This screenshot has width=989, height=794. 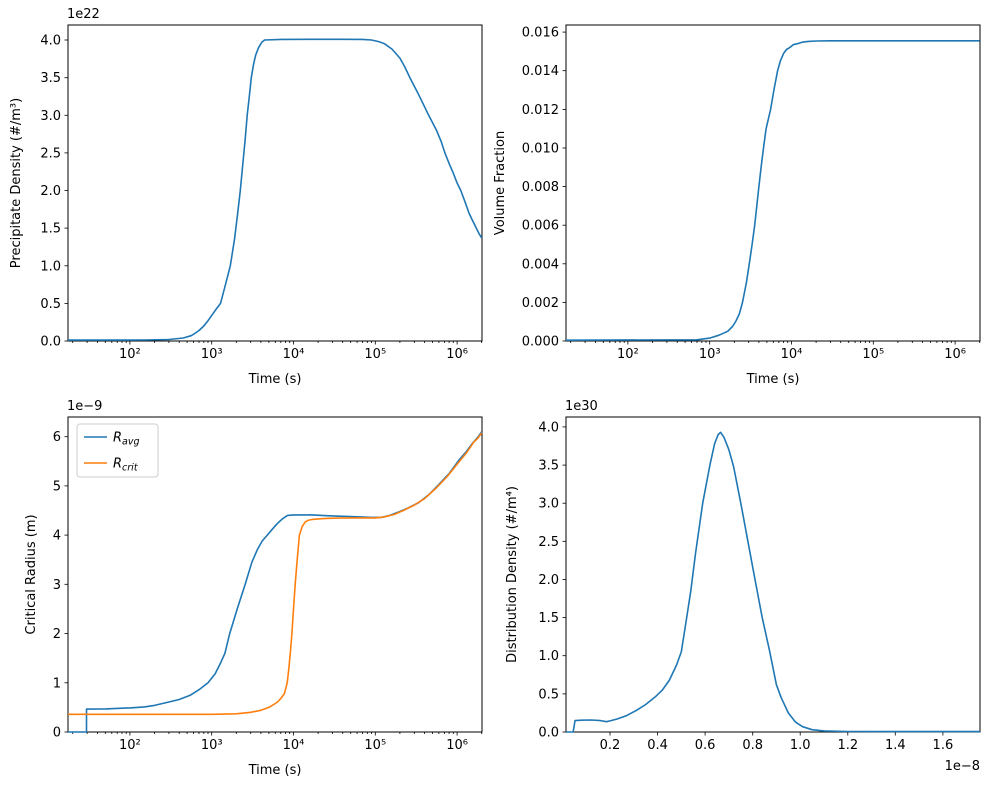 I want to click on y-offset-label: 1e−9, so click(x=84, y=406).